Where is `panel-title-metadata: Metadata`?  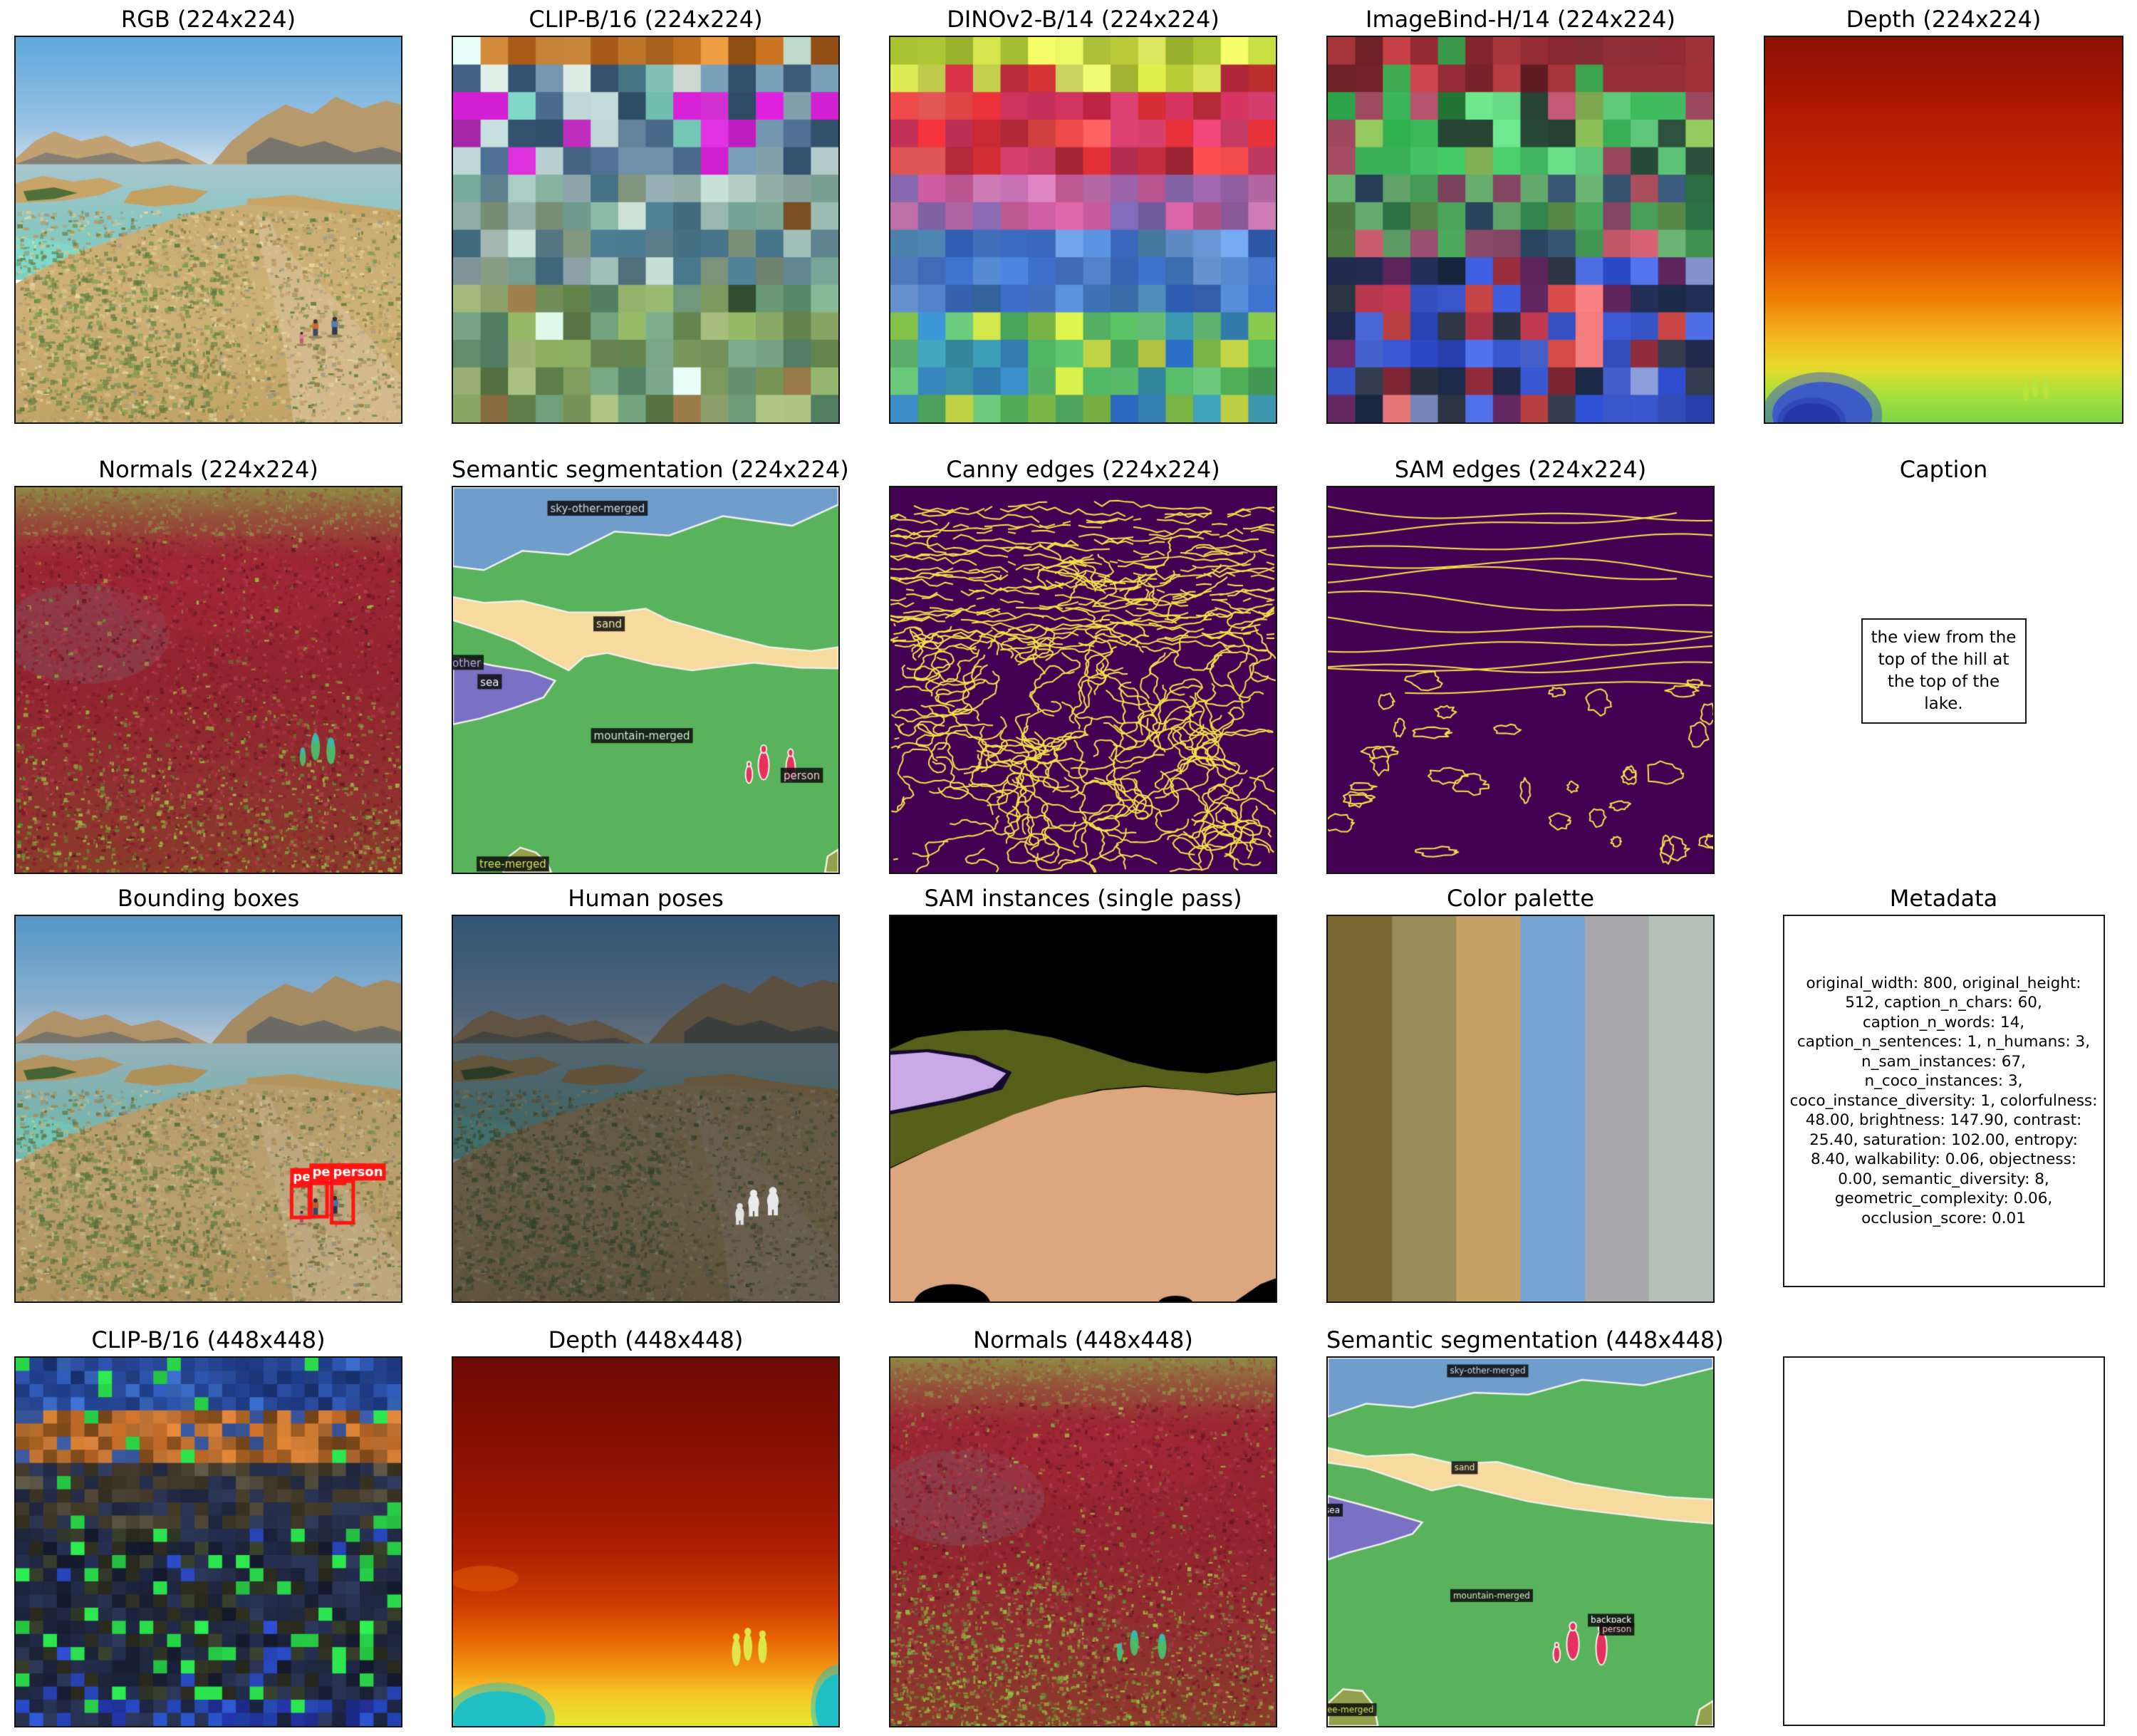
panel-title-metadata: Metadata is located at coordinates (1944, 898).